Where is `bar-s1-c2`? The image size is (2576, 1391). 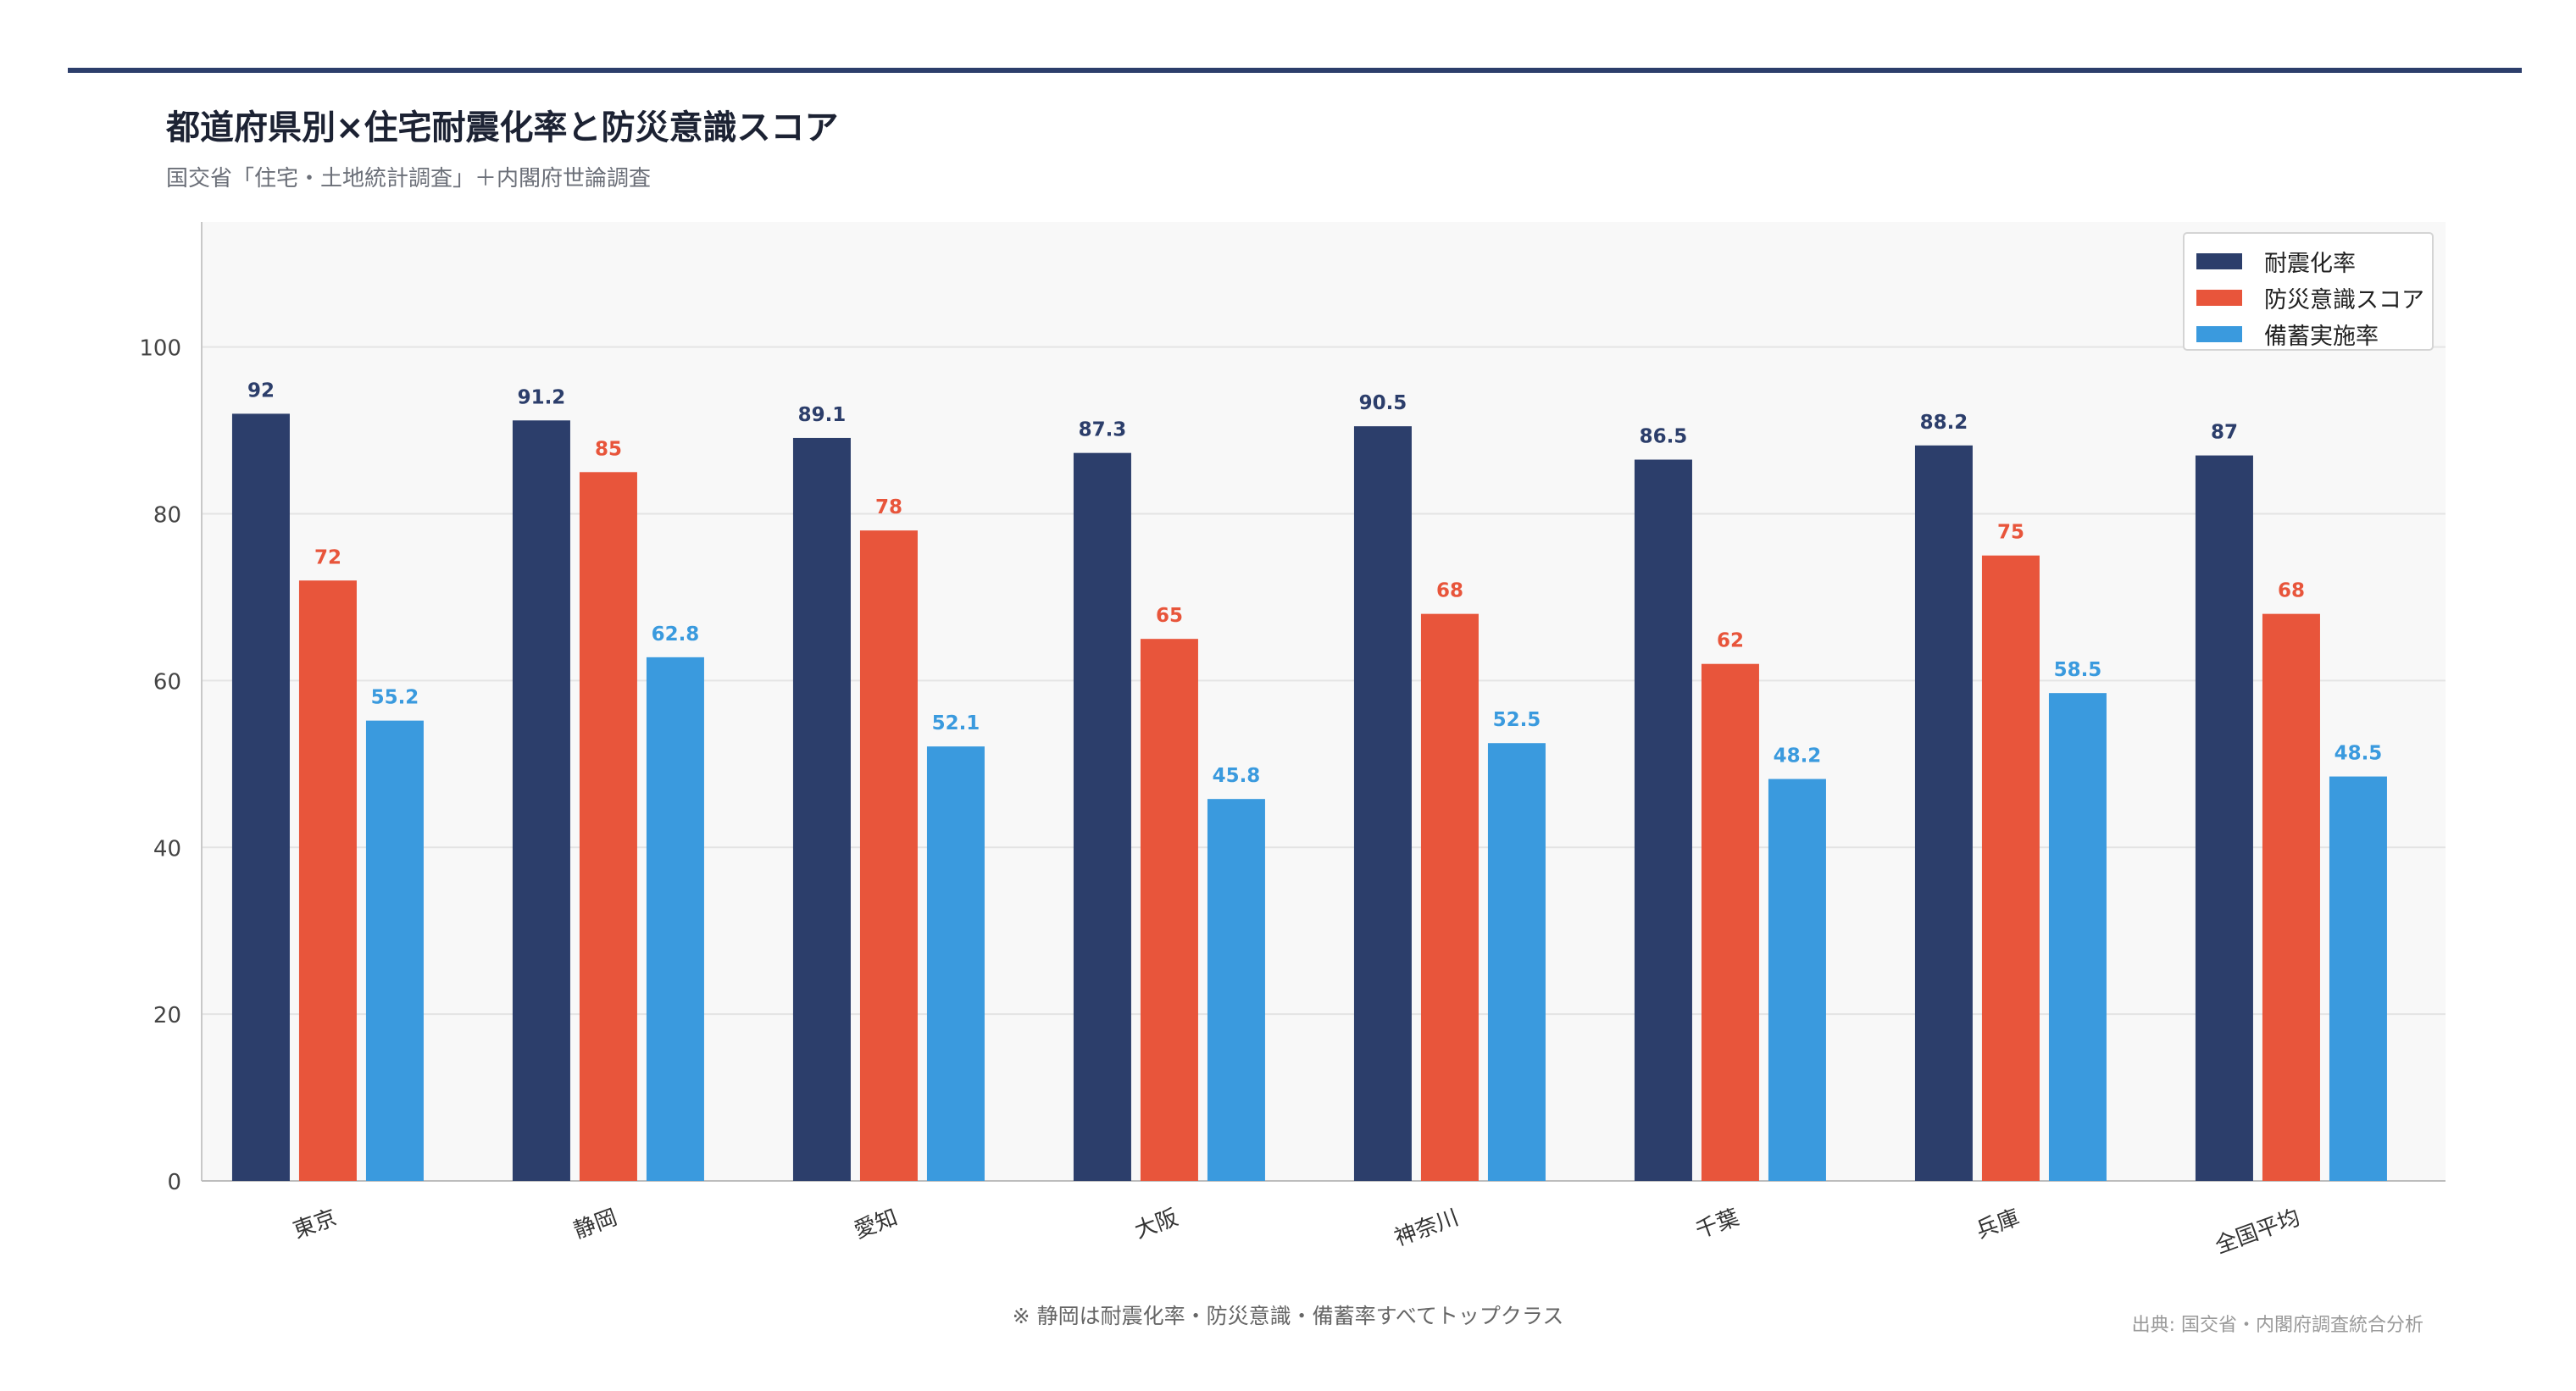 bar-s1-c2 is located at coordinates (888, 855).